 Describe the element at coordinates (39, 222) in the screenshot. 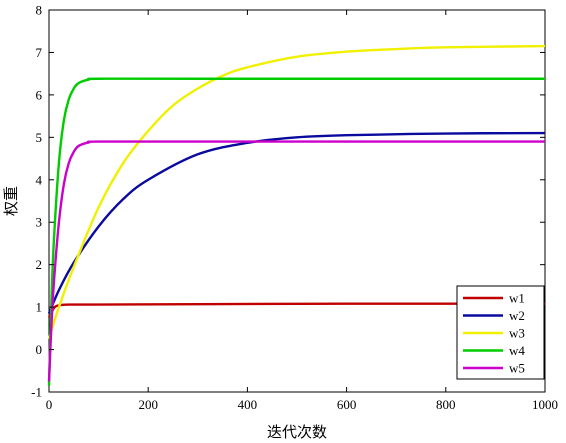

I see `y-tick-label: 3` at that location.